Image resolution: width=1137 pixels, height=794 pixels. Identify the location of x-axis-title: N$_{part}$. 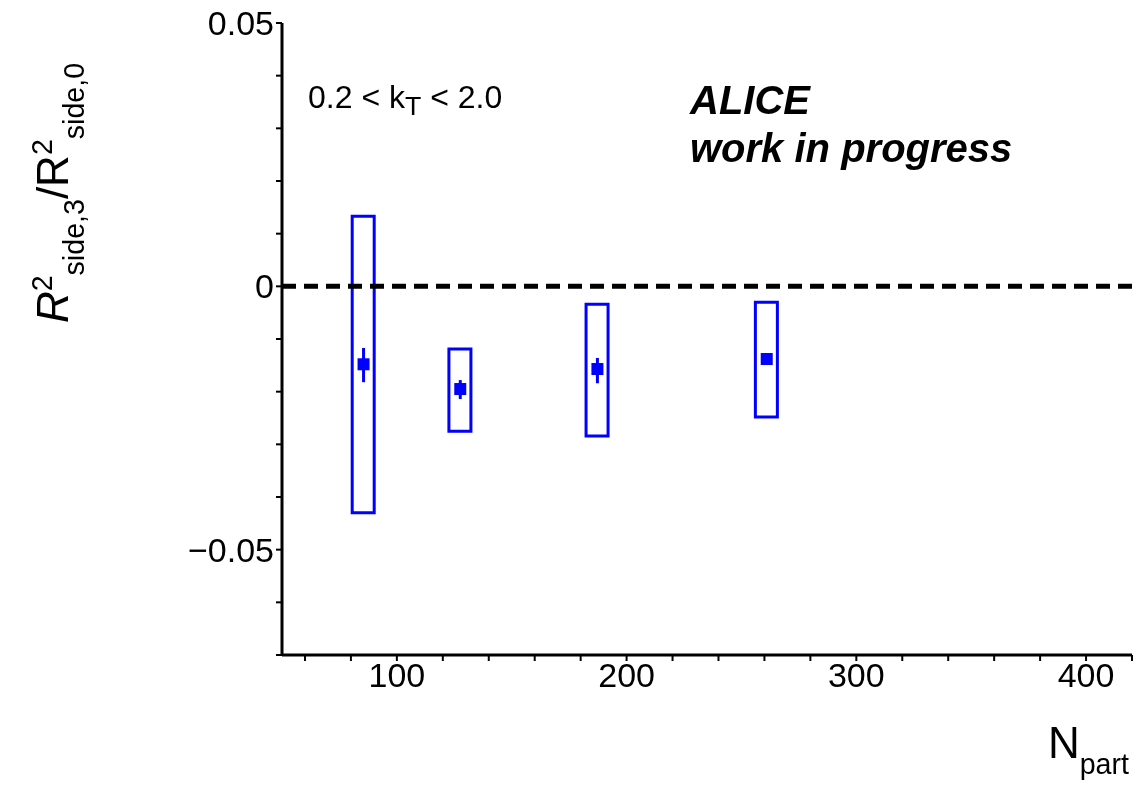
(1088, 749).